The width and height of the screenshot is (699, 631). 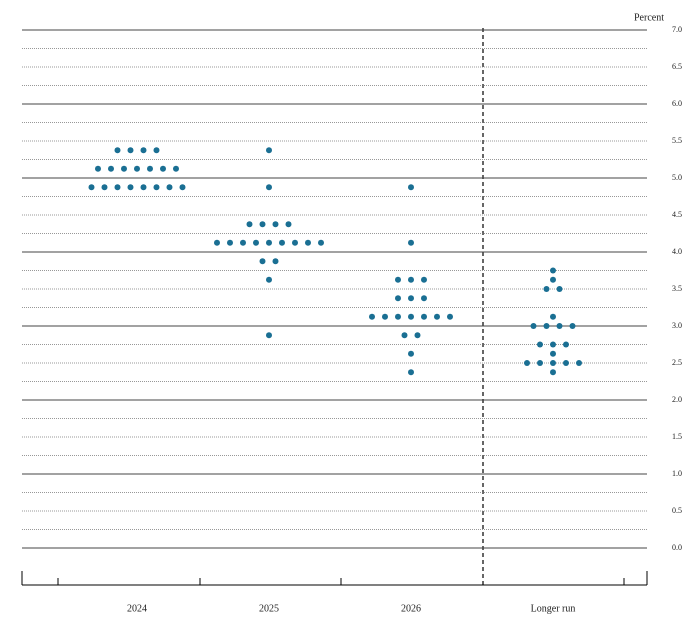 What do you see at coordinates (677, 251) in the screenshot?
I see `y-tick-label: 4.0` at bounding box center [677, 251].